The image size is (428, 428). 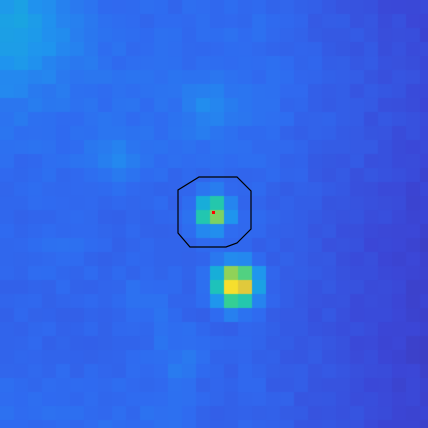 I want to click on aperture-octagon, so click(x=214, y=212).